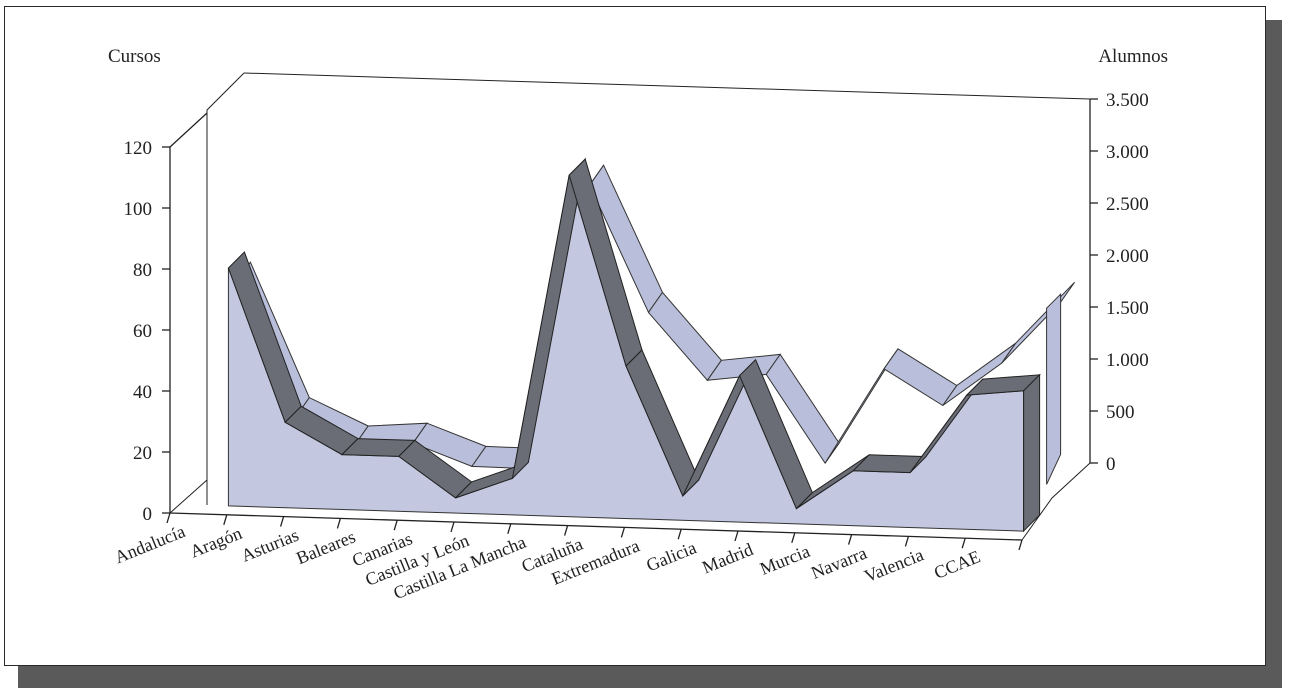 The image size is (1289, 696). I want to click on right-axis-tick-label: 2.500, so click(1127, 204).